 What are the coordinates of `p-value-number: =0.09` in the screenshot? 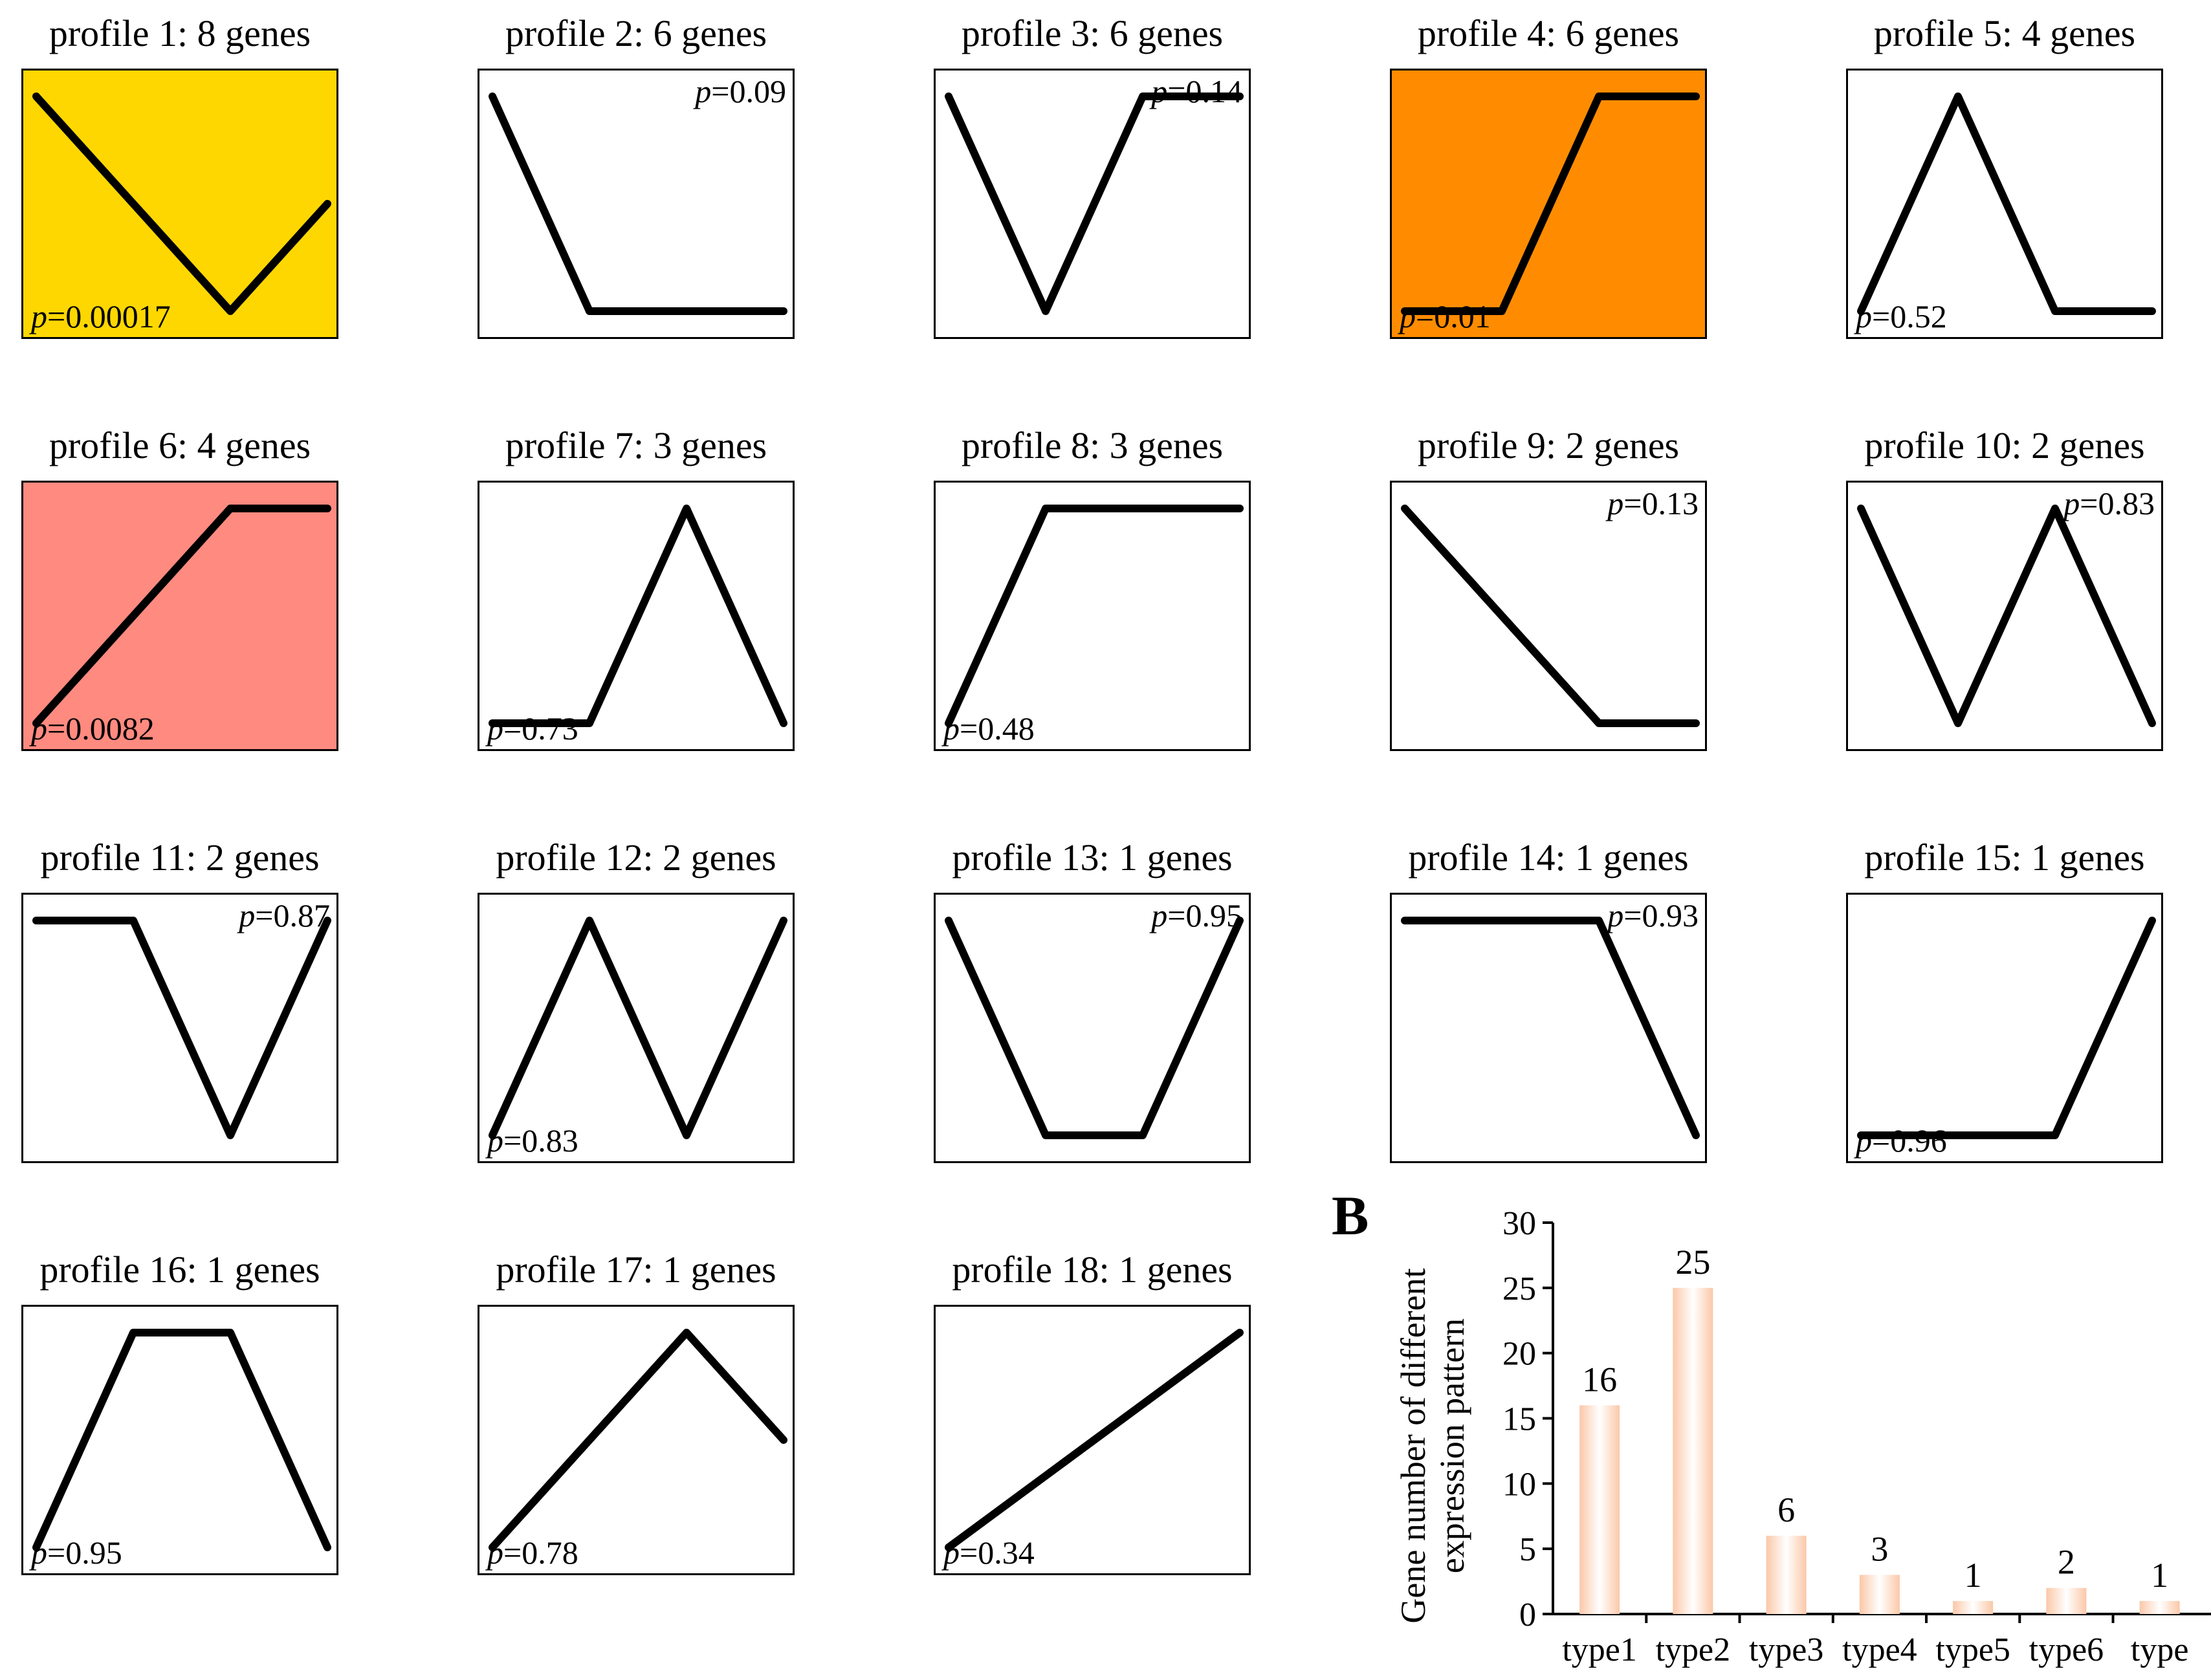 It's located at (748, 91).